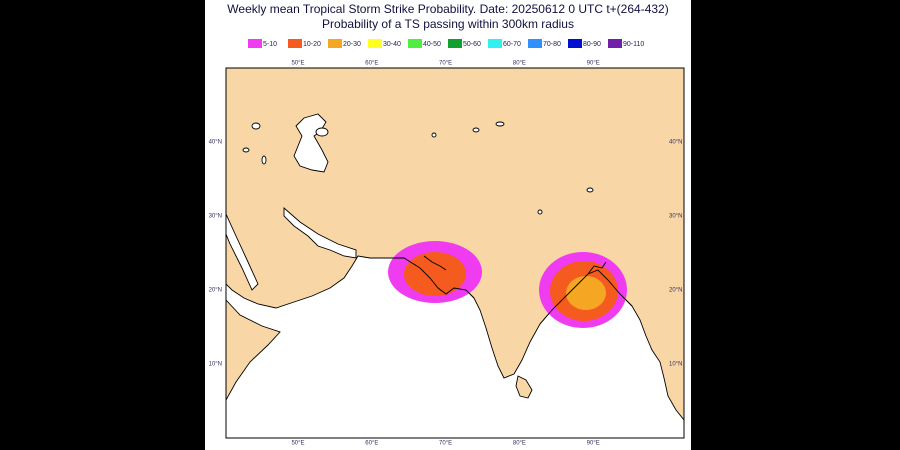 This screenshot has width=900, height=450. Describe the element at coordinates (312, 44) in the screenshot. I see `legend-label: 10-20` at that location.